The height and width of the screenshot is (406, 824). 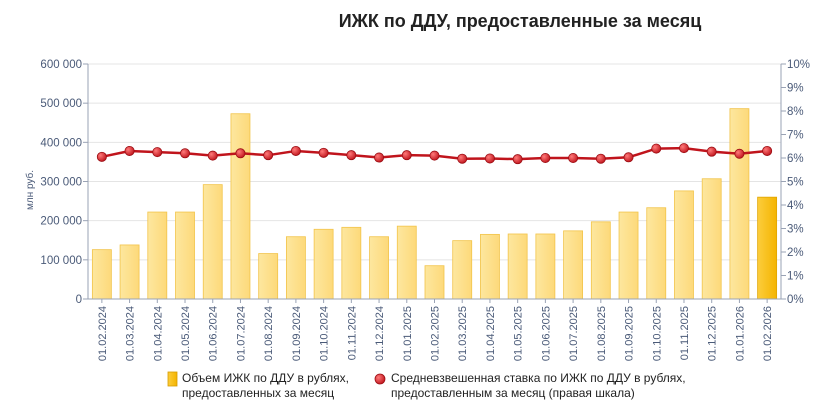 What do you see at coordinates (463, 333) in the screenshot?
I see `x-tick-label: 01.03.2025` at bounding box center [463, 333].